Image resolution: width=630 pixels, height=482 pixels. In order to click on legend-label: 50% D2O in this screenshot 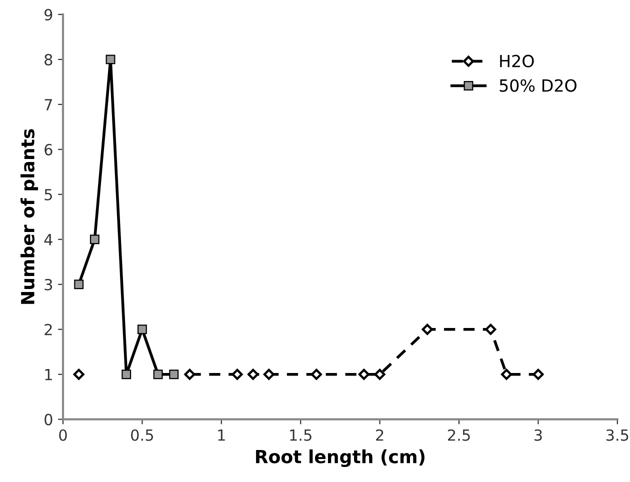, I will do `click(538, 85)`.